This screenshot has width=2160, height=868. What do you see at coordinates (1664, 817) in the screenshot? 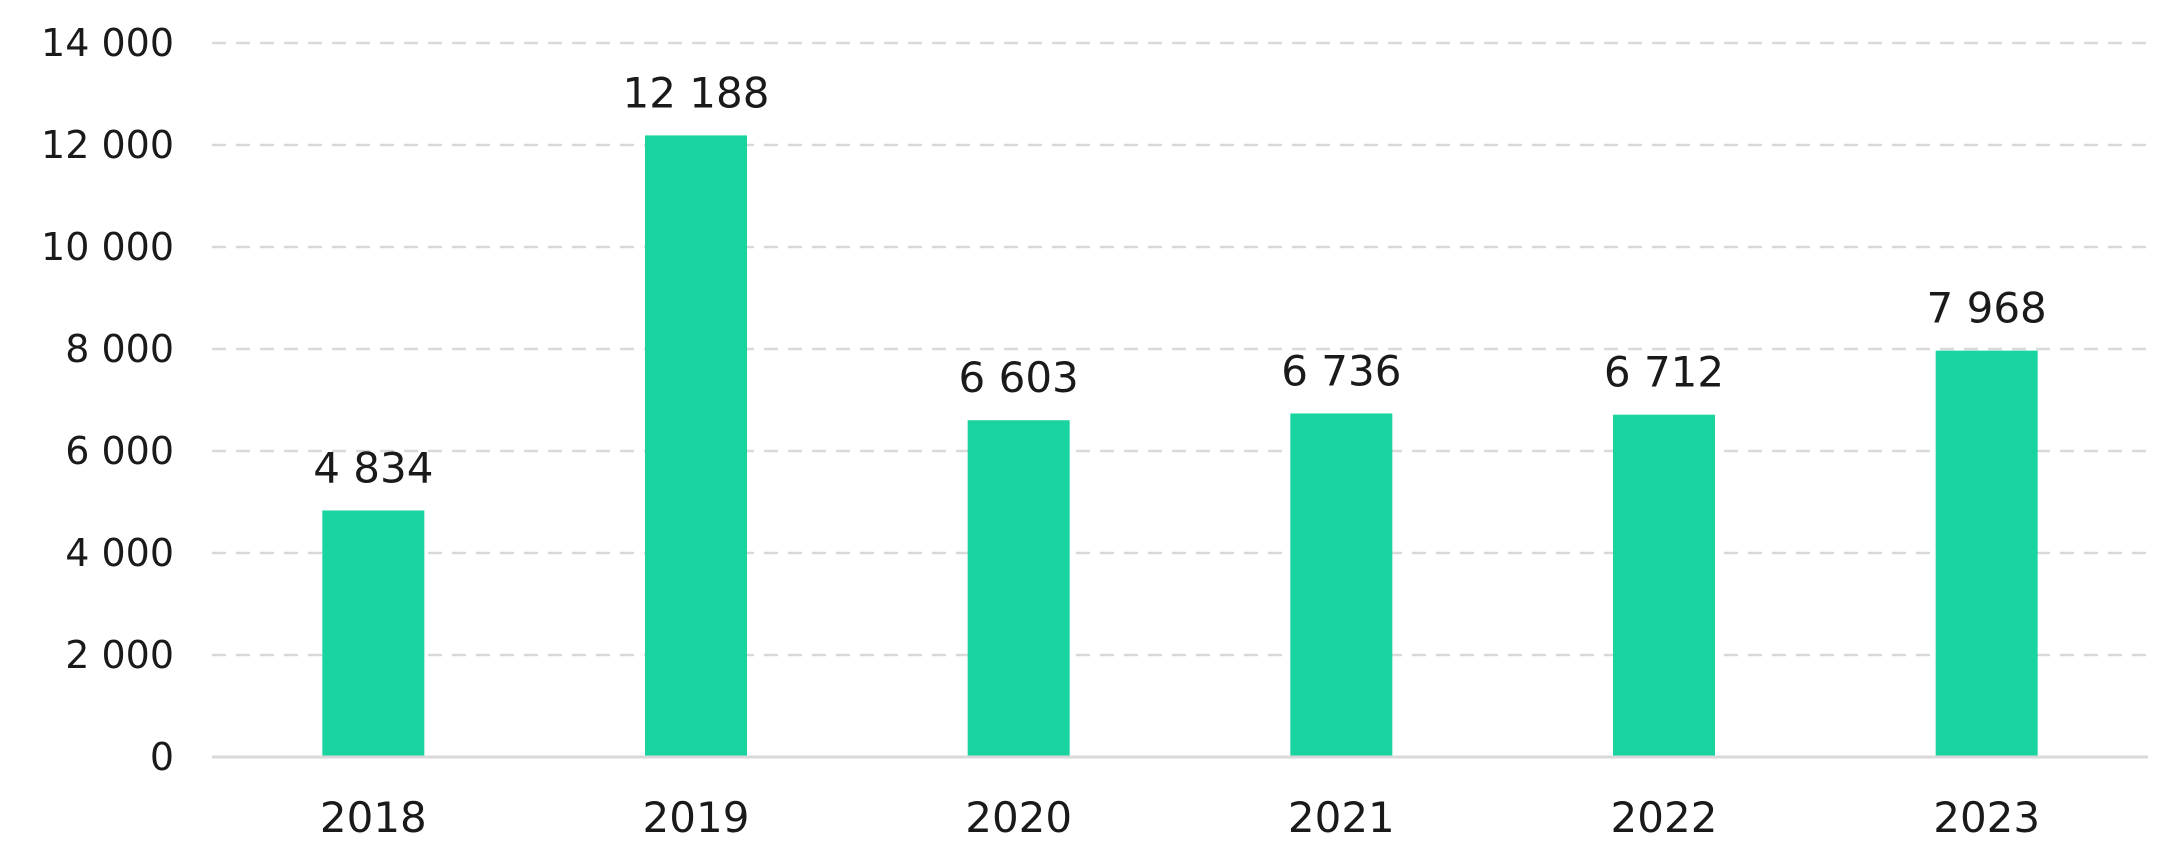
I see `x-tick-label-2022: 2022` at bounding box center [1664, 817].